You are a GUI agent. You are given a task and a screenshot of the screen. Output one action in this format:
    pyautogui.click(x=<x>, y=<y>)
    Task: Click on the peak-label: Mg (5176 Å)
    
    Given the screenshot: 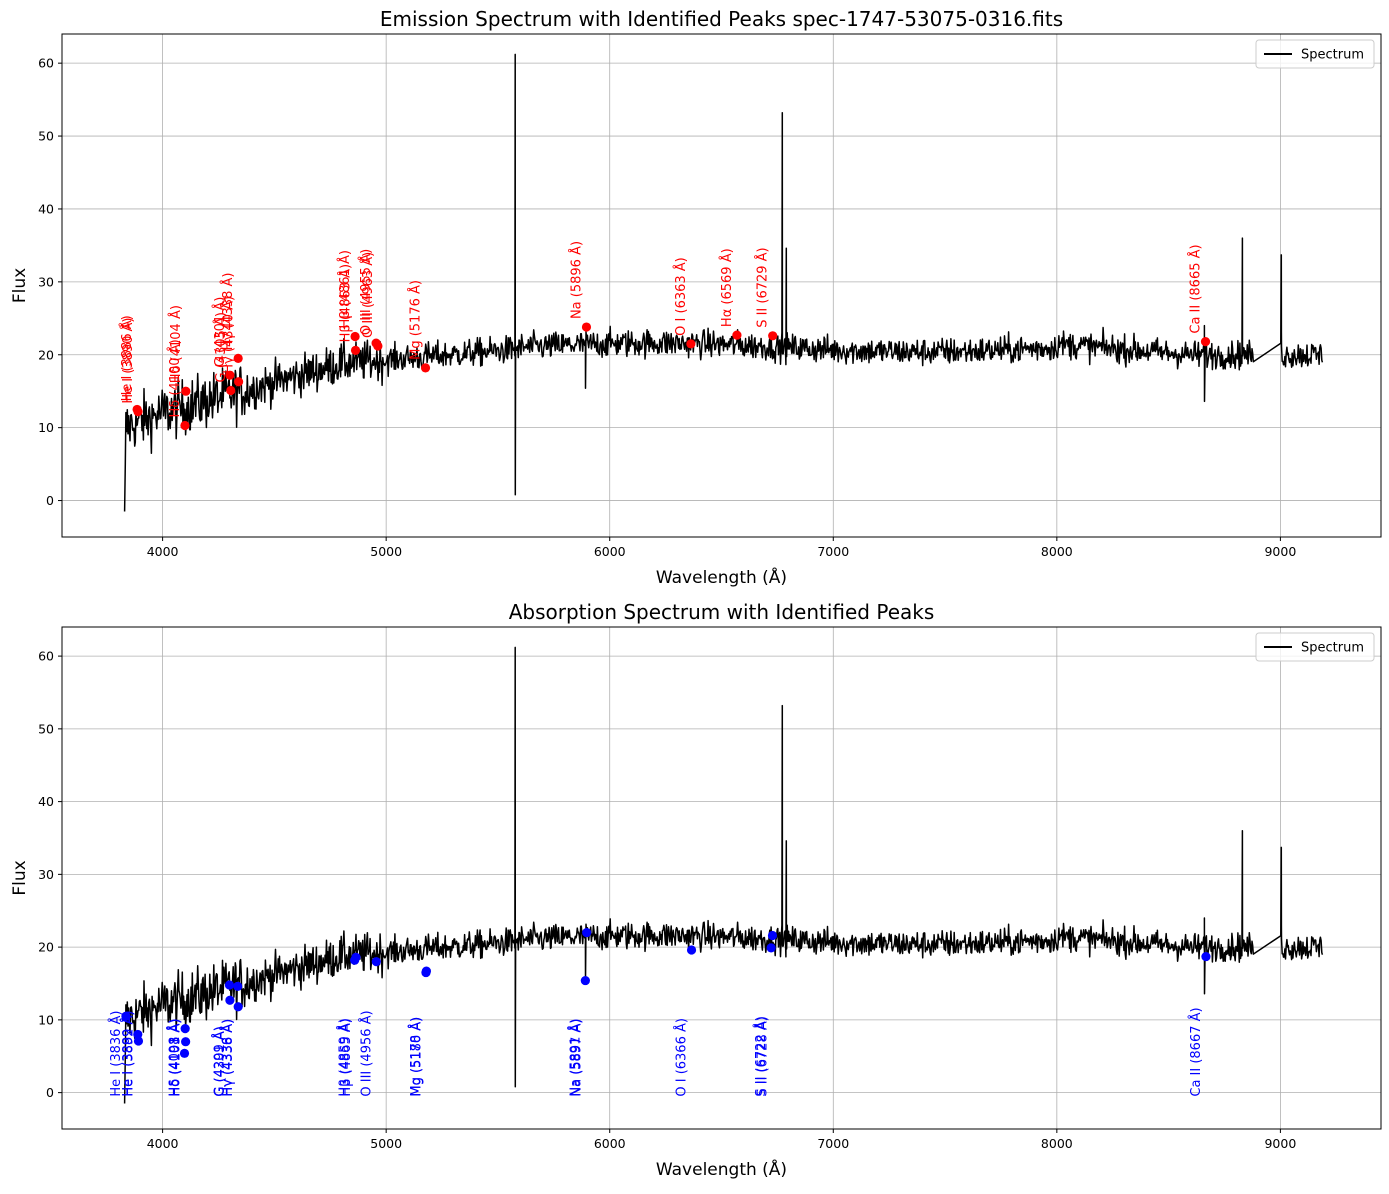 What is the action you would take?
    pyautogui.click(x=416, y=320)
    